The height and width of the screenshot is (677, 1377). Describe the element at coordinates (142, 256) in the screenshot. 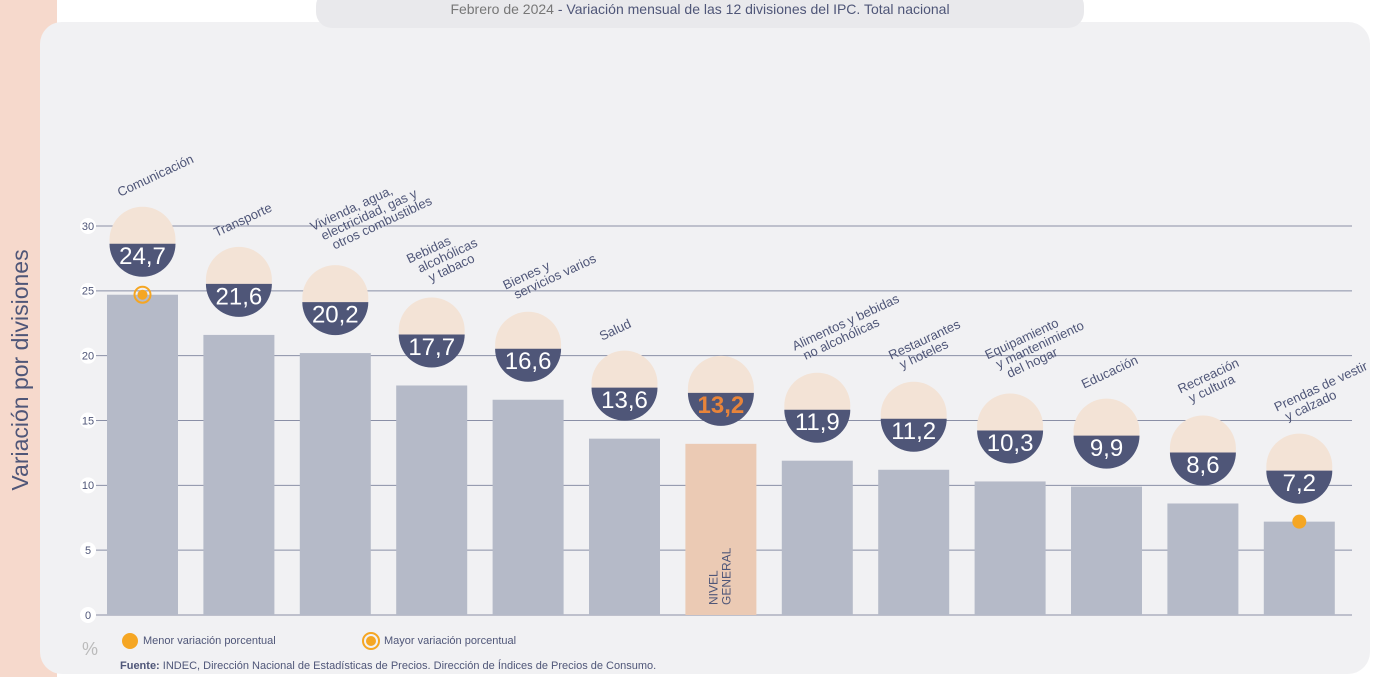

I see `value-label: 24,7` at that location.